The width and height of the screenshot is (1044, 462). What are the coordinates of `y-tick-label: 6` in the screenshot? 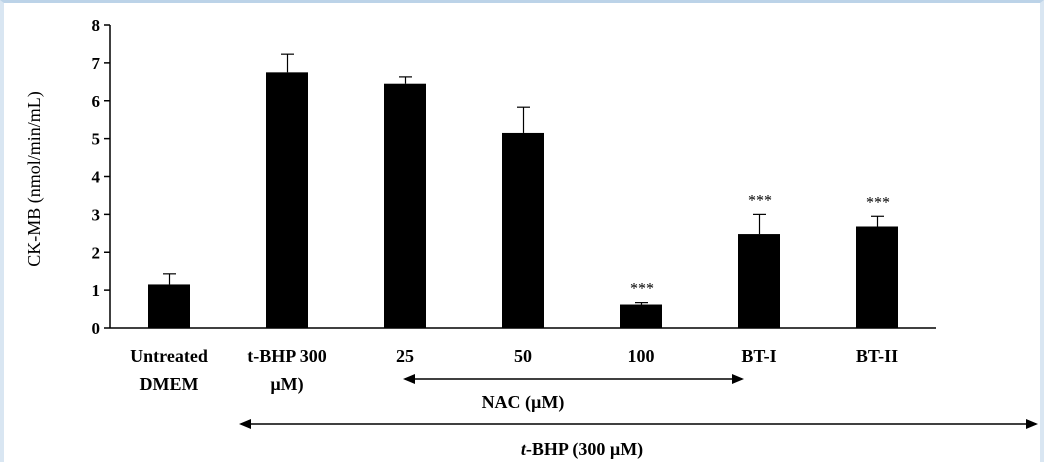 It's located at (96, 101).